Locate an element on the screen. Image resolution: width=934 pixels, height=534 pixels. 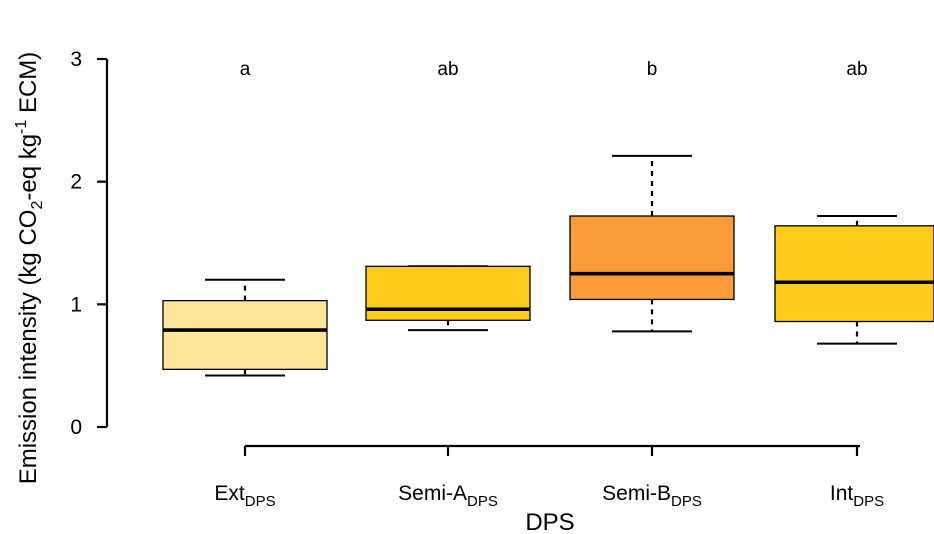
y-tick-label: 0 is located at coordinates (76, 427).